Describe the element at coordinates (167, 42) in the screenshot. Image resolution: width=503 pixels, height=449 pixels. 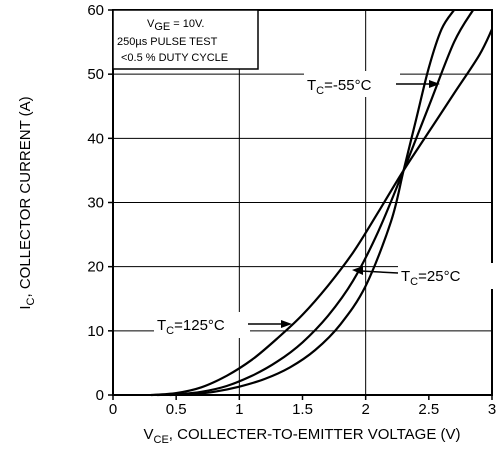
I see `conditions-line-2: 250µs PULSE TEST` at that location.